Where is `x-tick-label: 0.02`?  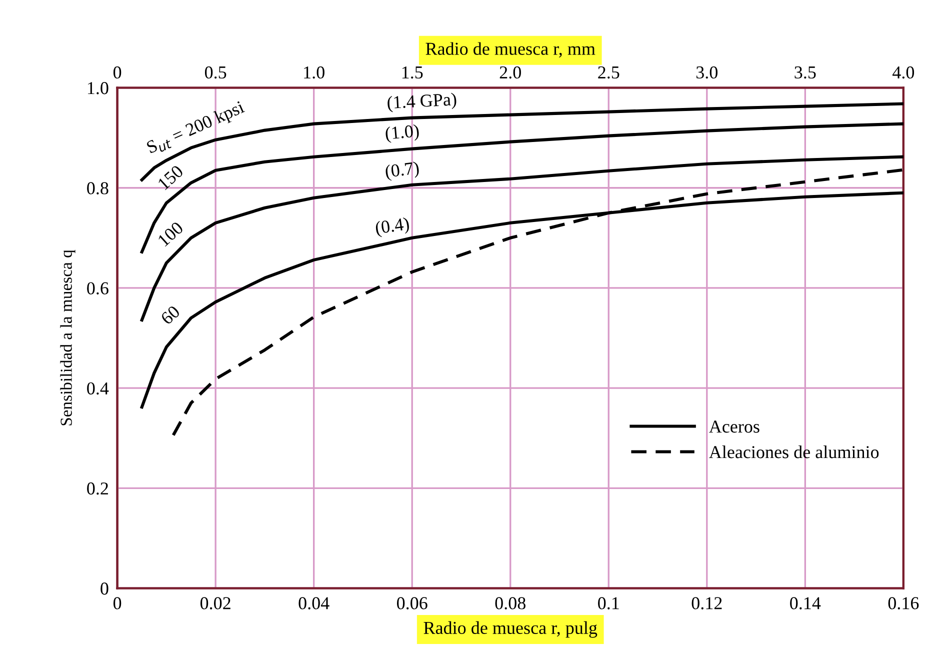 x-tick-label: 0.02 is located at coordinates (215, 603).